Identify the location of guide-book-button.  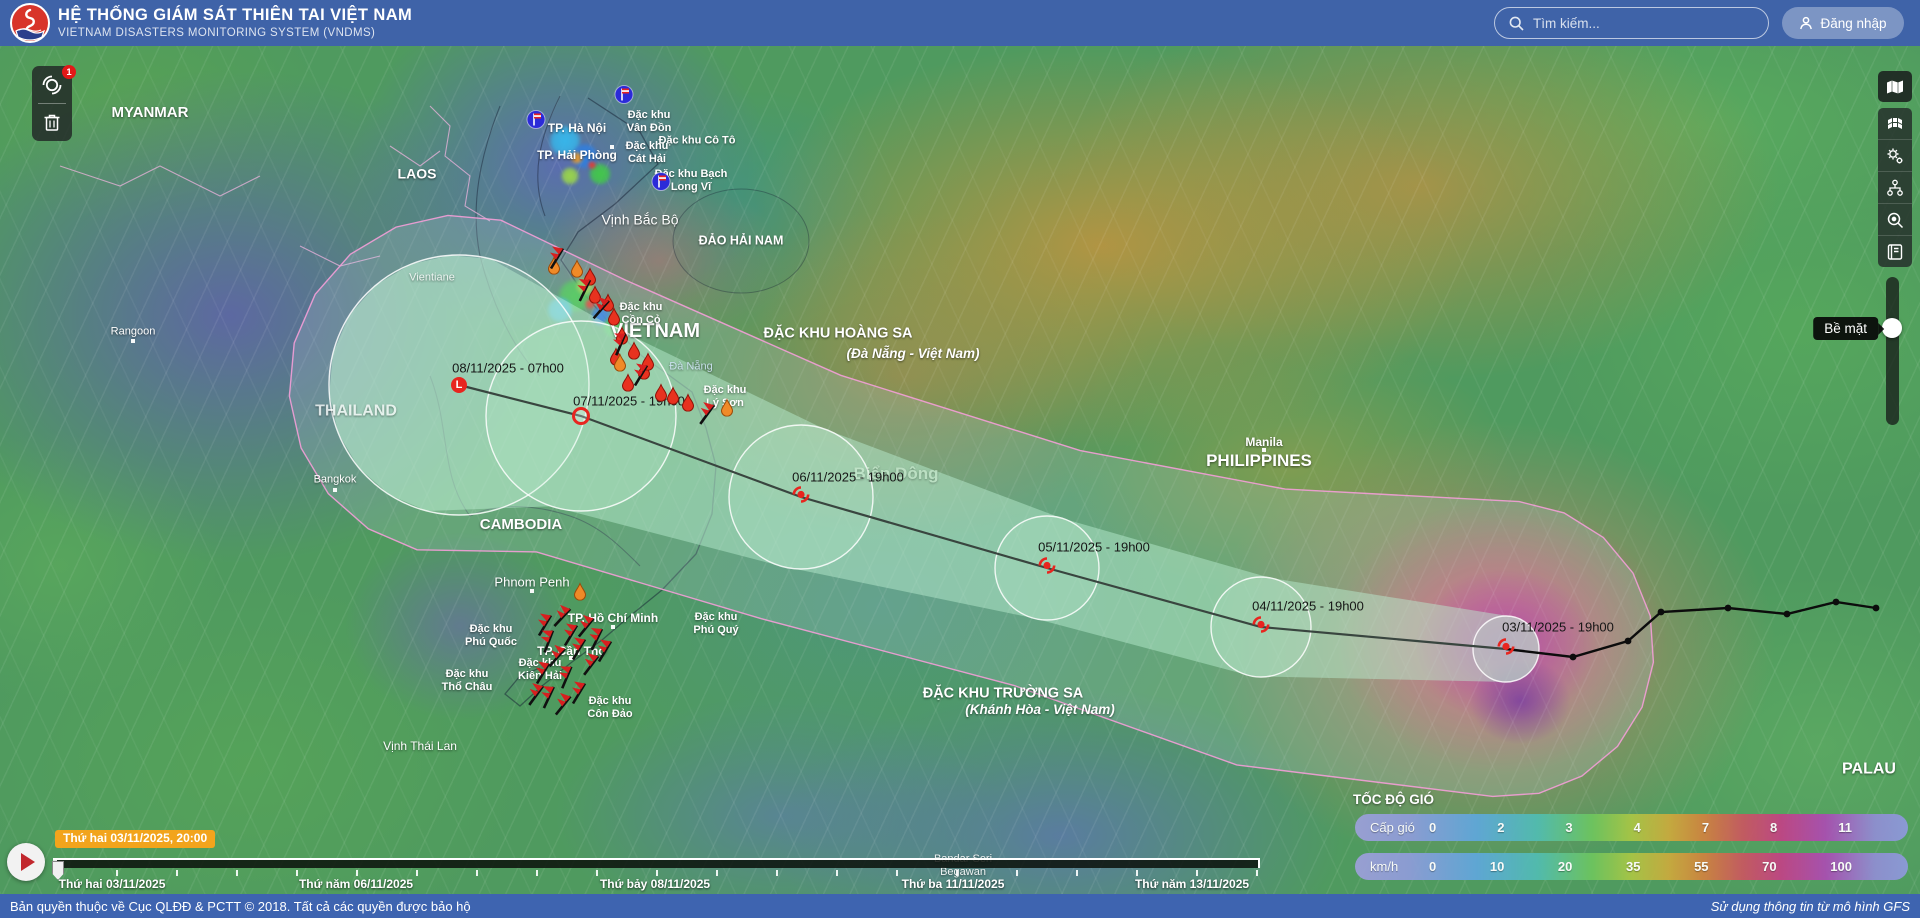
(1895, 251).